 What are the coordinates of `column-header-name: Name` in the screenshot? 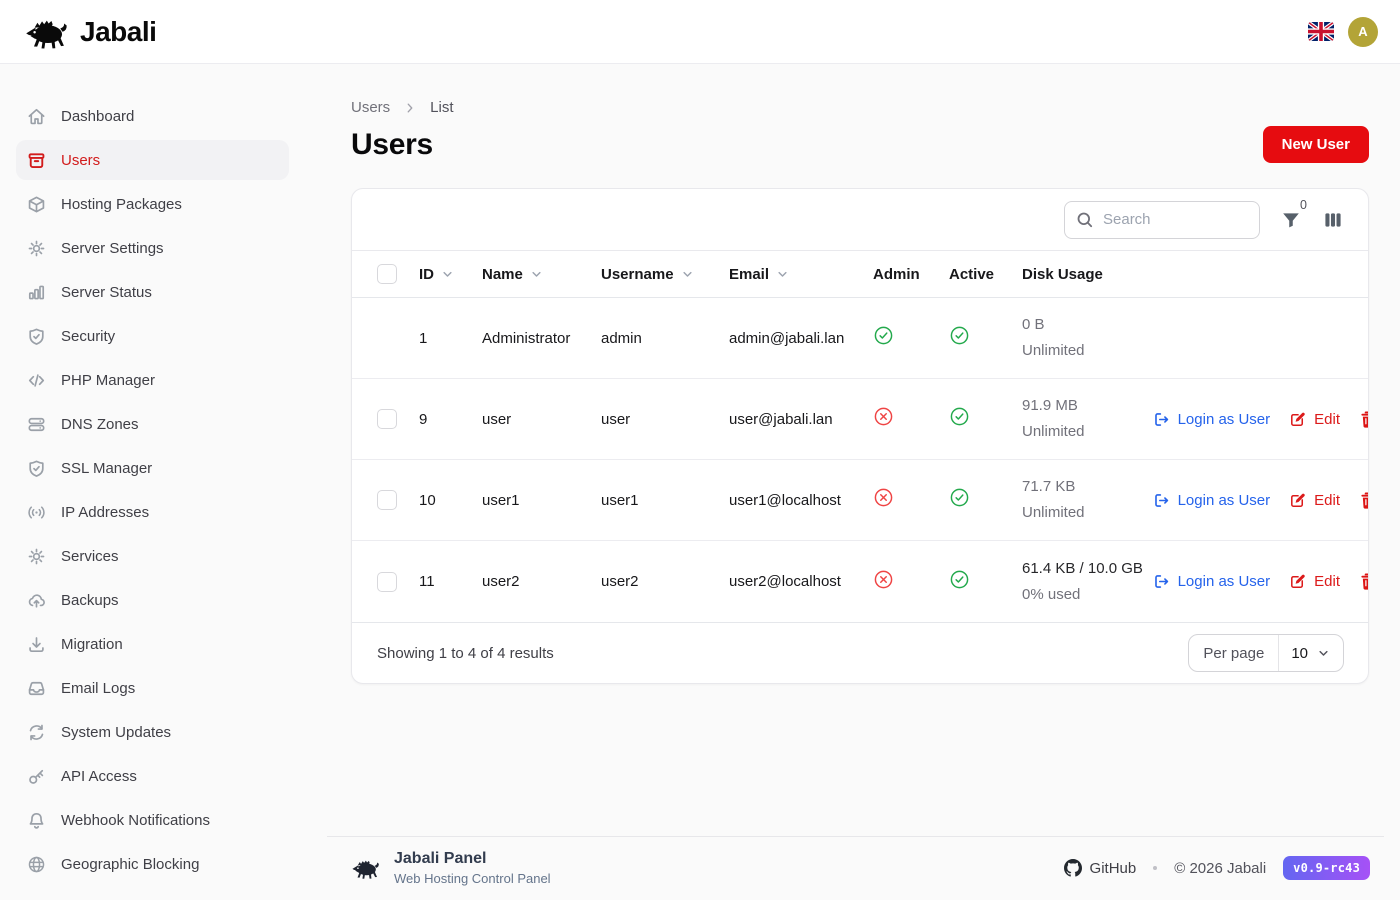 It's located at (541, 274).